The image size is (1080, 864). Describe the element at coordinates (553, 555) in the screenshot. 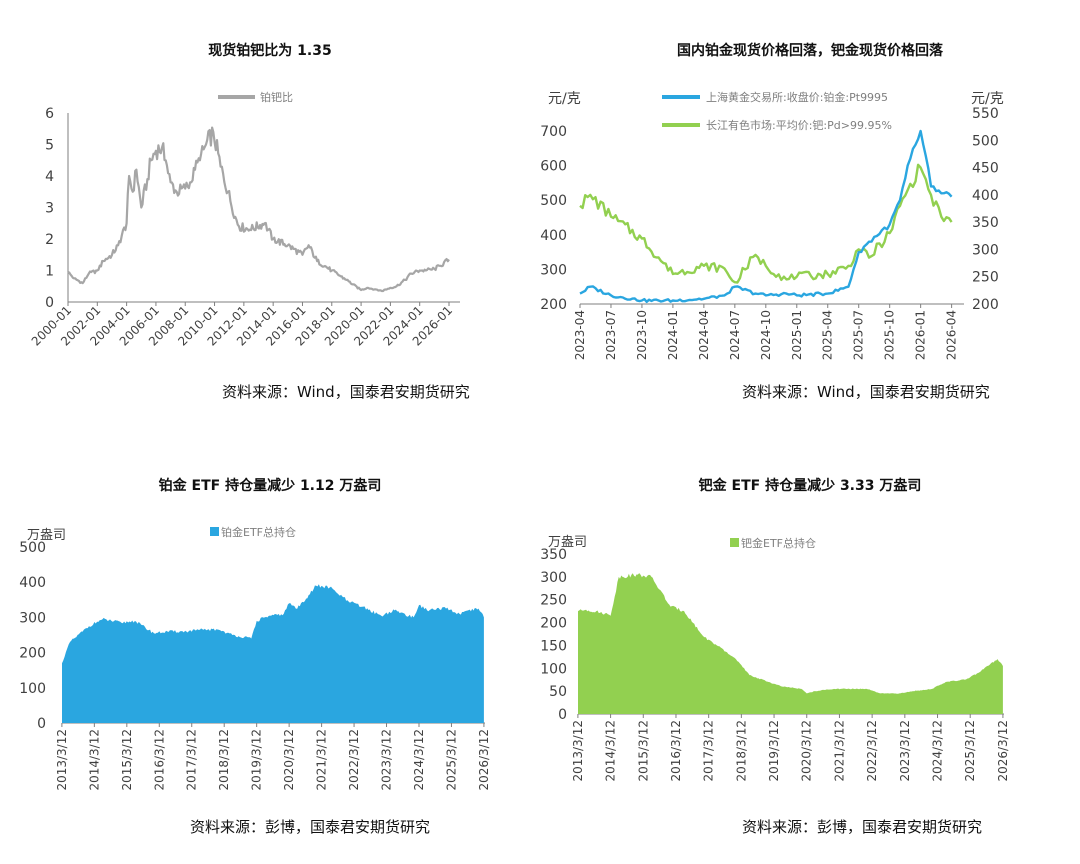

I see `y-tick-label: 350` at that location.